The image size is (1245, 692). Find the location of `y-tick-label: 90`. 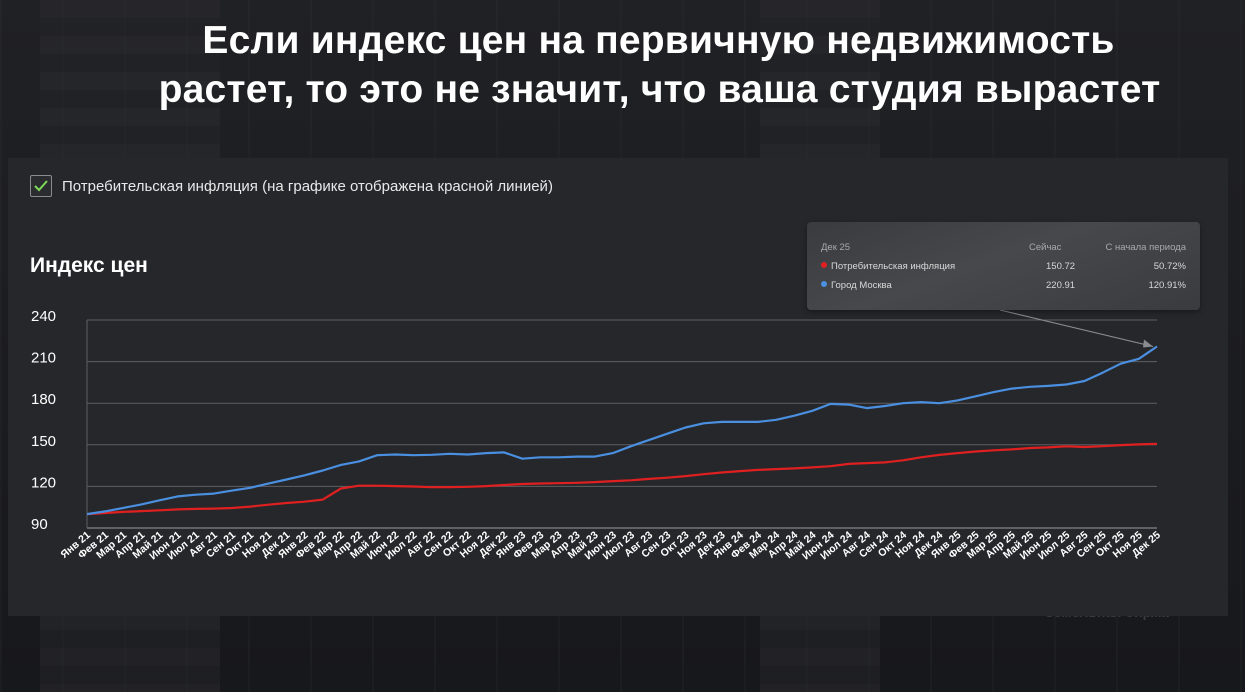

y-tick-label: 90 is located at coordinates (39, 524).